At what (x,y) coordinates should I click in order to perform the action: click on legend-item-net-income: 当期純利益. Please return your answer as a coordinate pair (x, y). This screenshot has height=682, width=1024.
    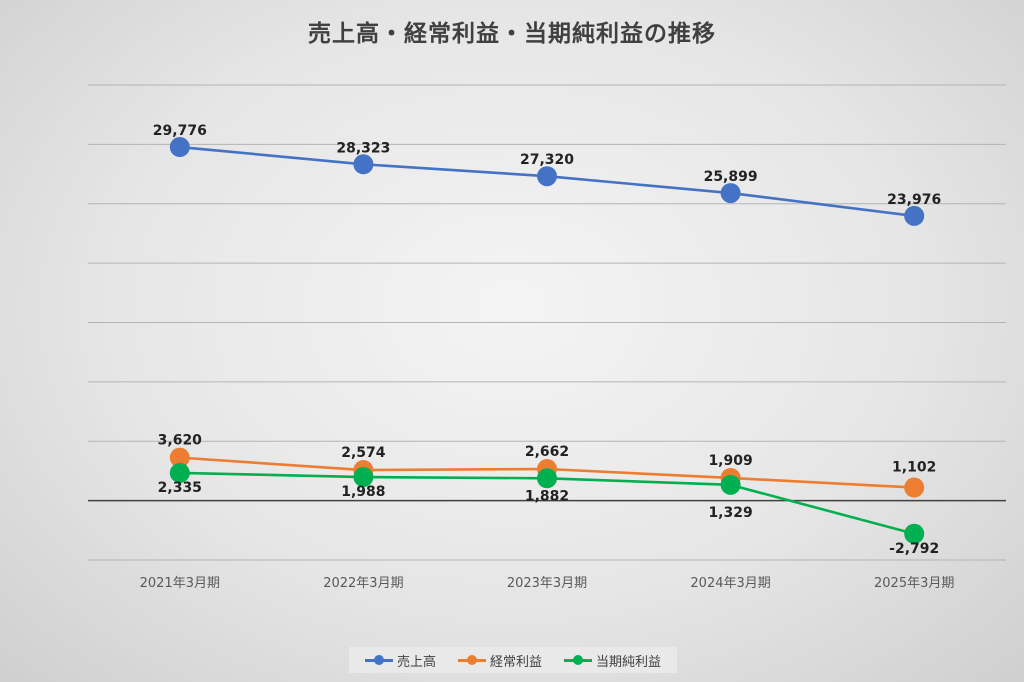
    Looking at the image, I should click on (612, 660).